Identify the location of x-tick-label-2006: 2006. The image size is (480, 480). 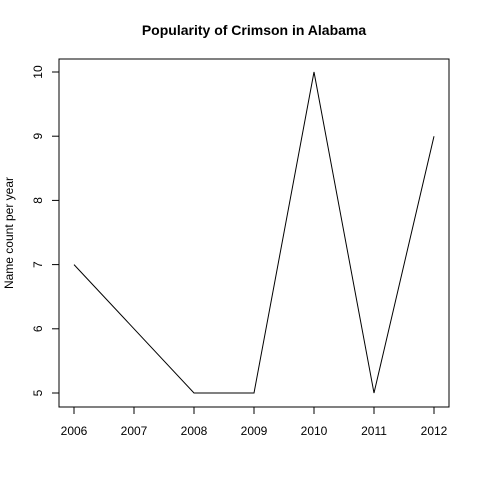
(74, 431).